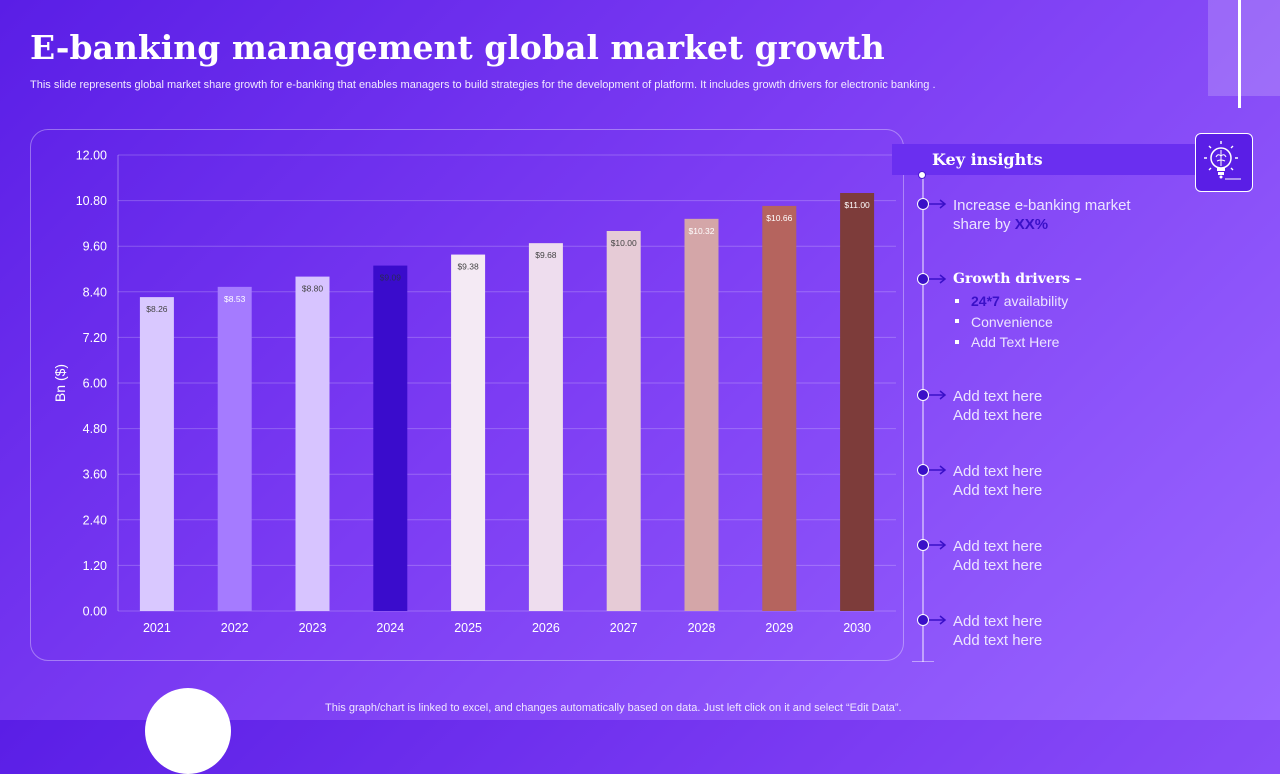 This screenshot has height=774, width=1280. What do you see at coordinates (95, 475) in the screenshot?
I see `y-tick-label: 3.60` at bounding box center [95, 475].